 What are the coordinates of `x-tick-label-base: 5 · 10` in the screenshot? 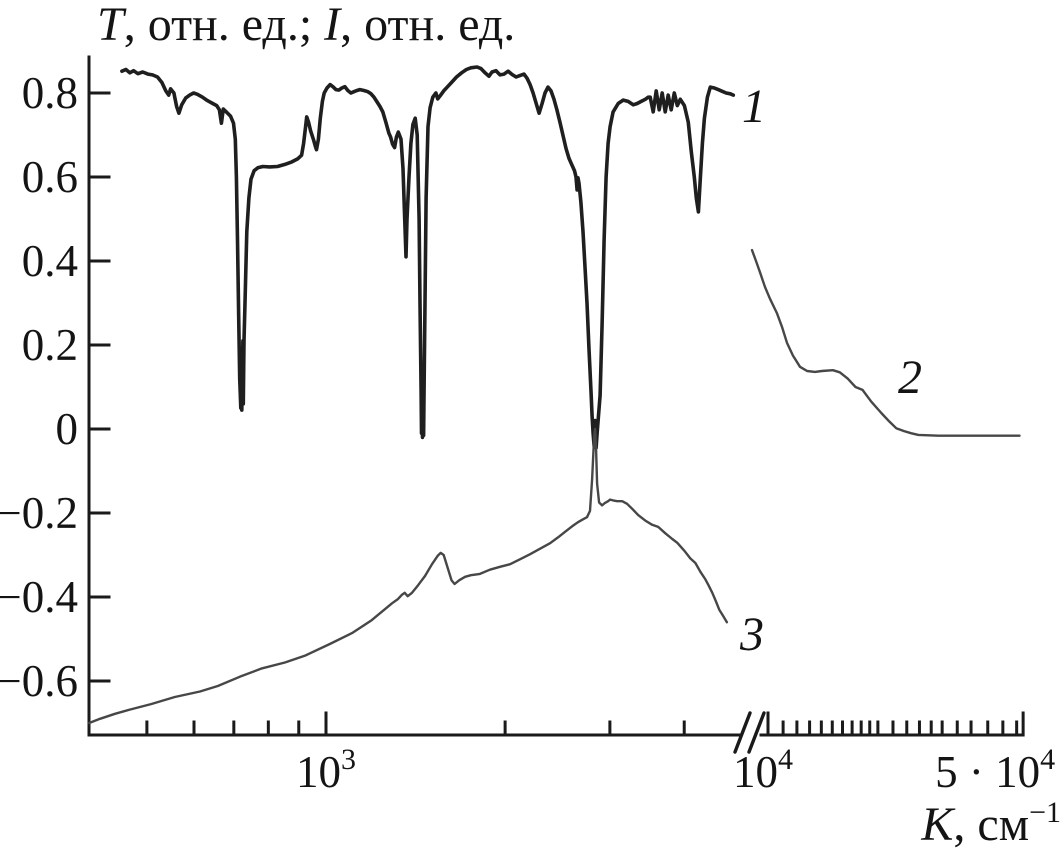 It's located at (987, 772).